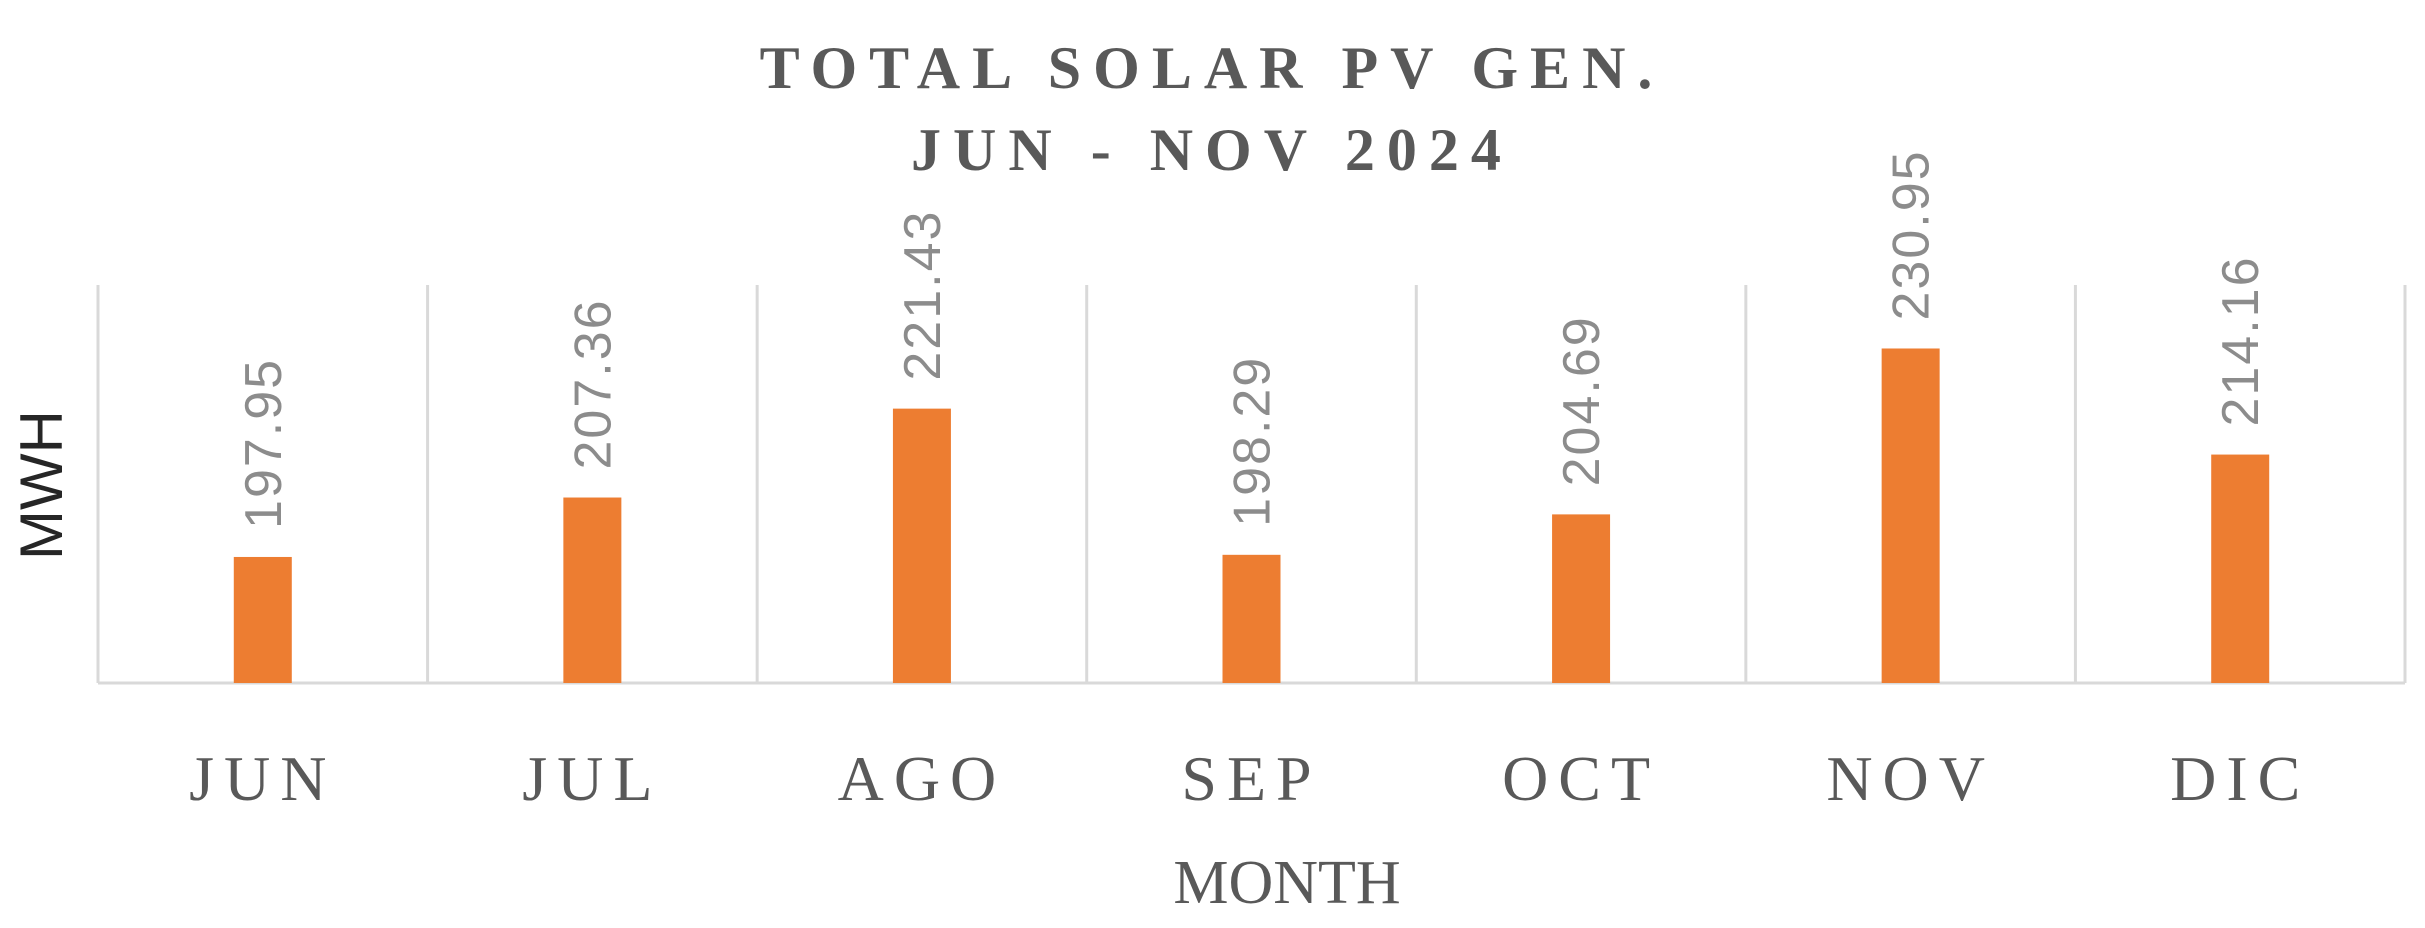 This screenshot has height=928, width=2425. What do you see at coordinates (262, 619) in the screenshot?
I see `bar-jun` at bounding box center [262, 619].